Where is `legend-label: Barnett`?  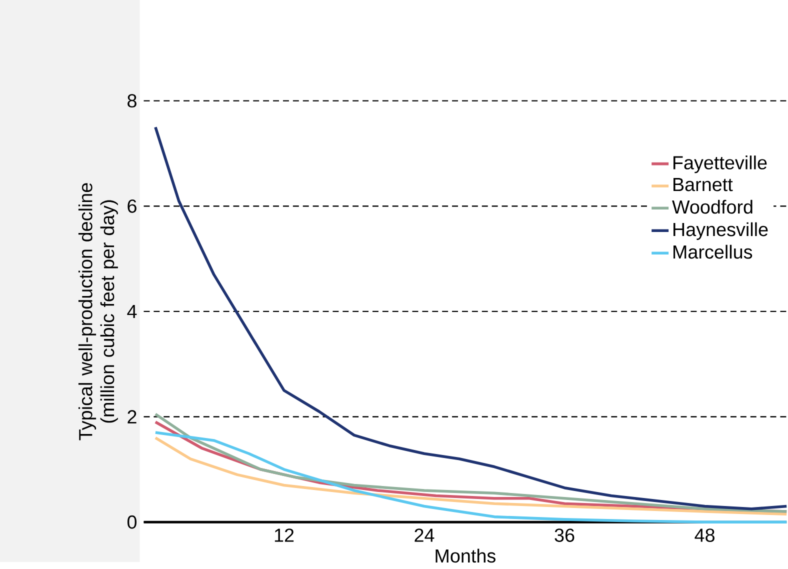 legend-label: Barnett is located at coordinates (703, 185).